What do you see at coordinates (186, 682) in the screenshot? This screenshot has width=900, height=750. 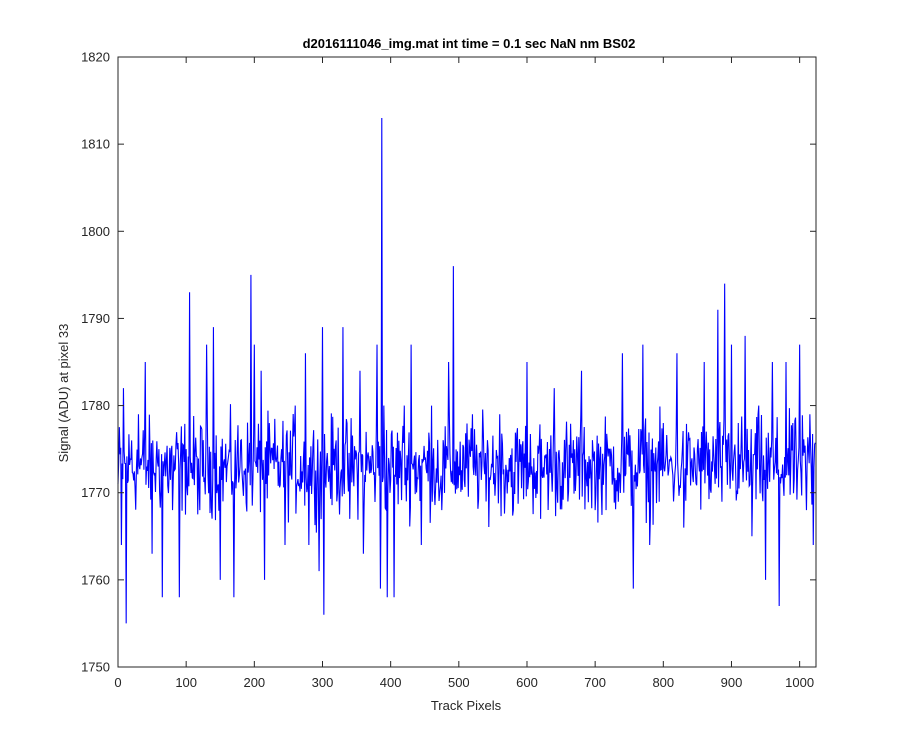 I see `x-tick-label: 100` at bounding box center [186, 682].